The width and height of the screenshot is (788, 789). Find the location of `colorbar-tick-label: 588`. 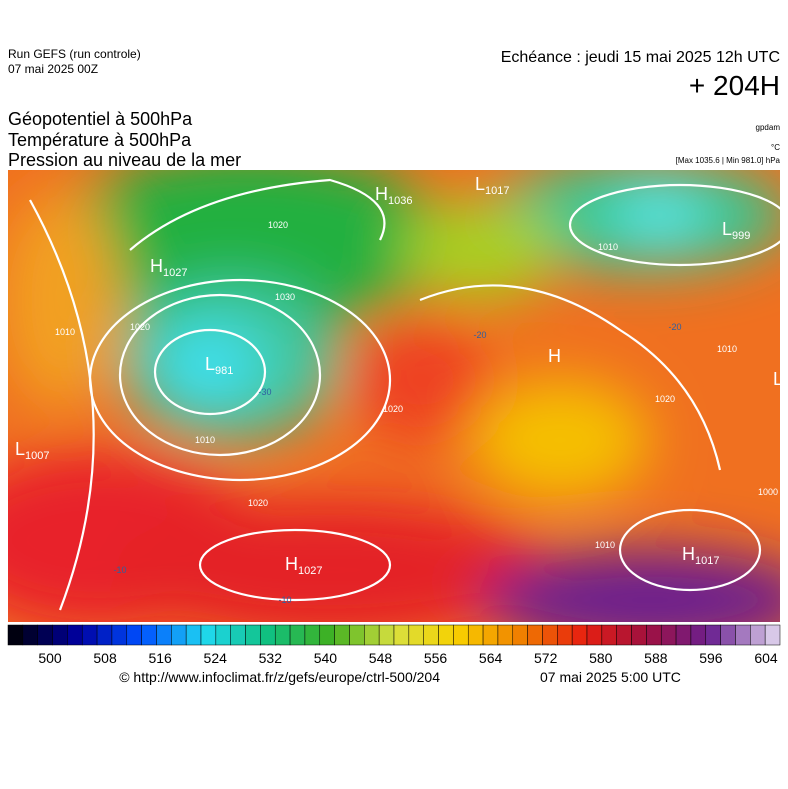

colorbar-tick-label: 588 is located at coordinates (656, 658).